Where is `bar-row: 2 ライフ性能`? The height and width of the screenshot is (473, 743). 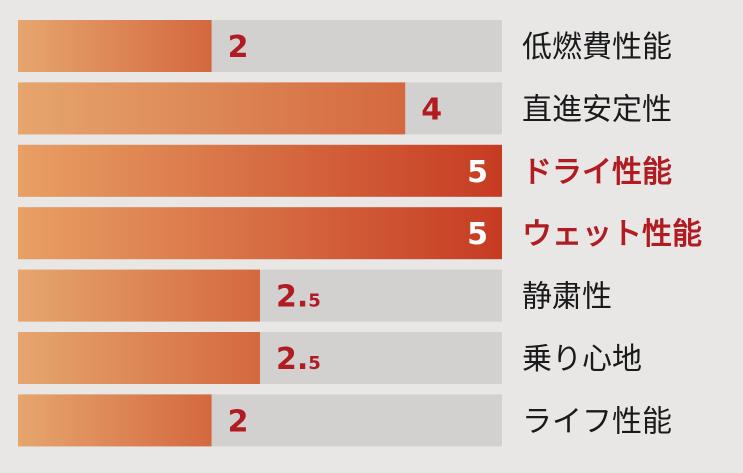 bar-row: 2 ライフ性能 is located at coordinates (345, 420).